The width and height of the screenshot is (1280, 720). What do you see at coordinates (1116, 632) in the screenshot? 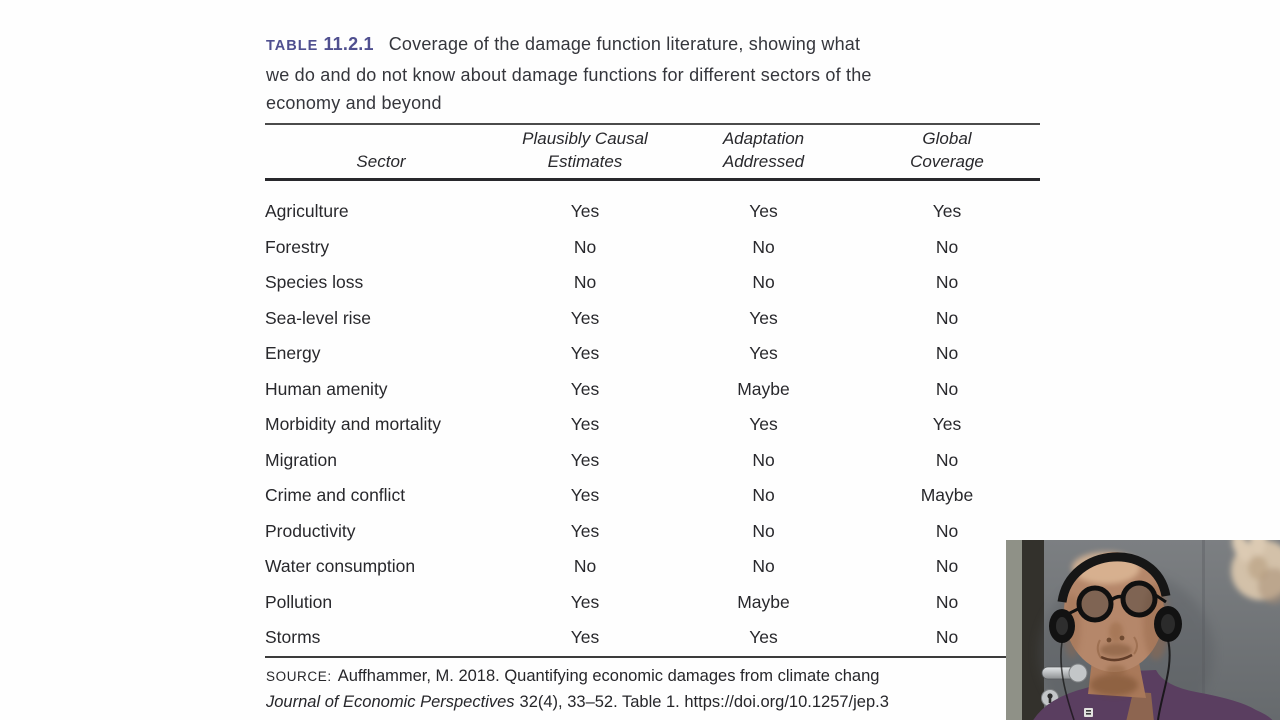
I see `nose` at bounding box center [1116, 632].